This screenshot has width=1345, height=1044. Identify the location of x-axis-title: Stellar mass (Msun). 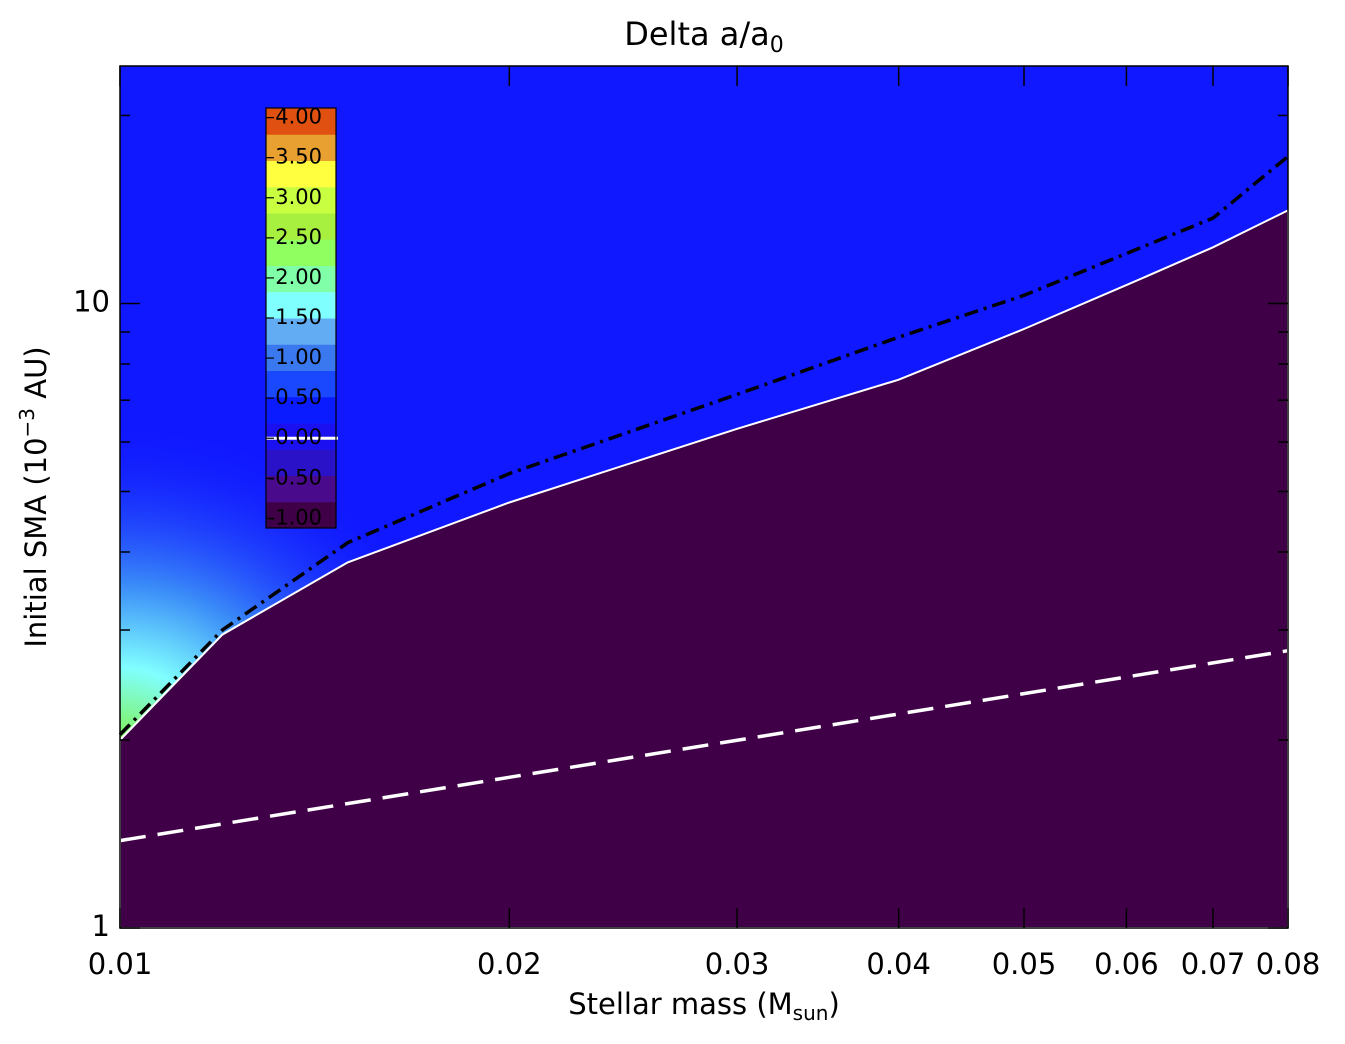
(704, 1006).